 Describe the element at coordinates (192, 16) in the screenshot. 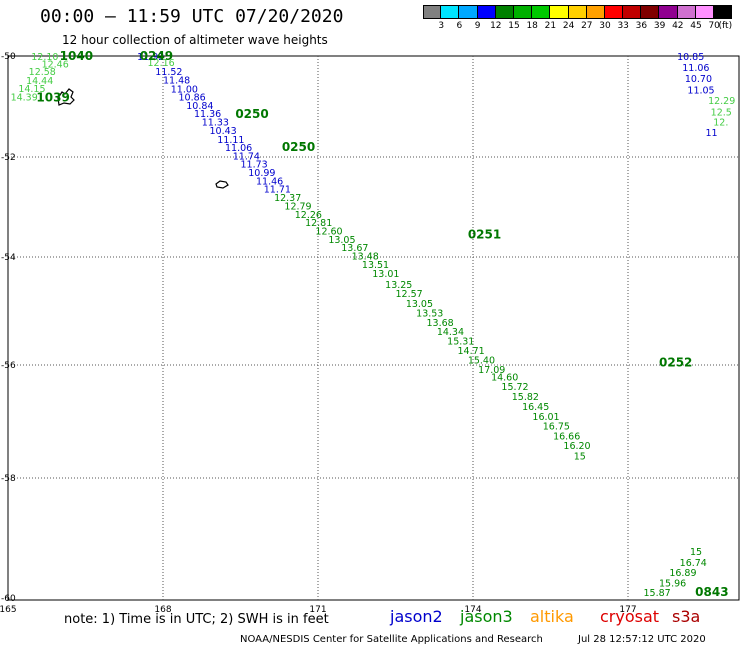

I see `chart-title: 00:00 – 11:59 UTC 07/20/2020` at that location.